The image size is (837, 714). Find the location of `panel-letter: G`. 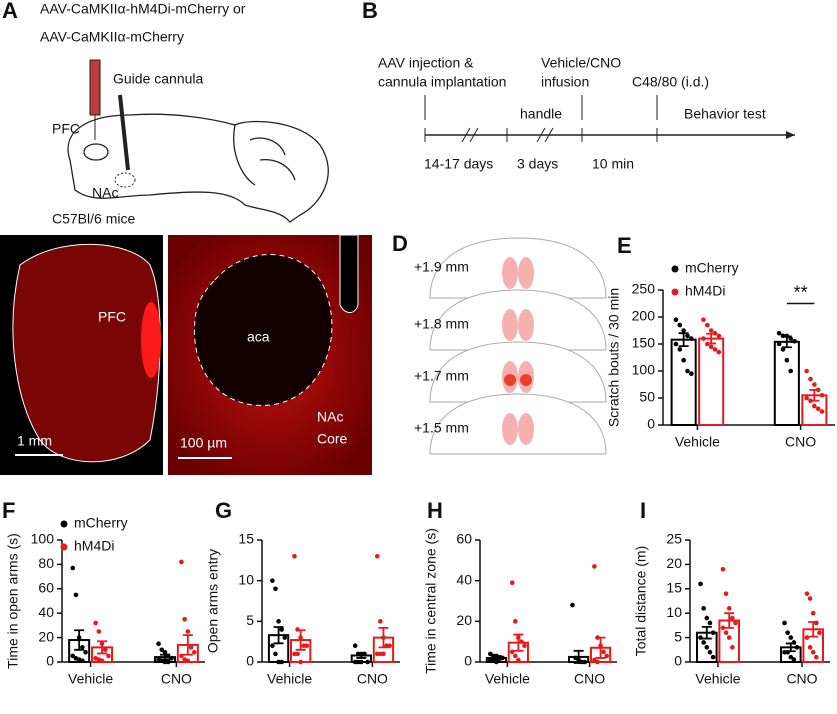

panel-letter: G is located at coordinates (223, 510).